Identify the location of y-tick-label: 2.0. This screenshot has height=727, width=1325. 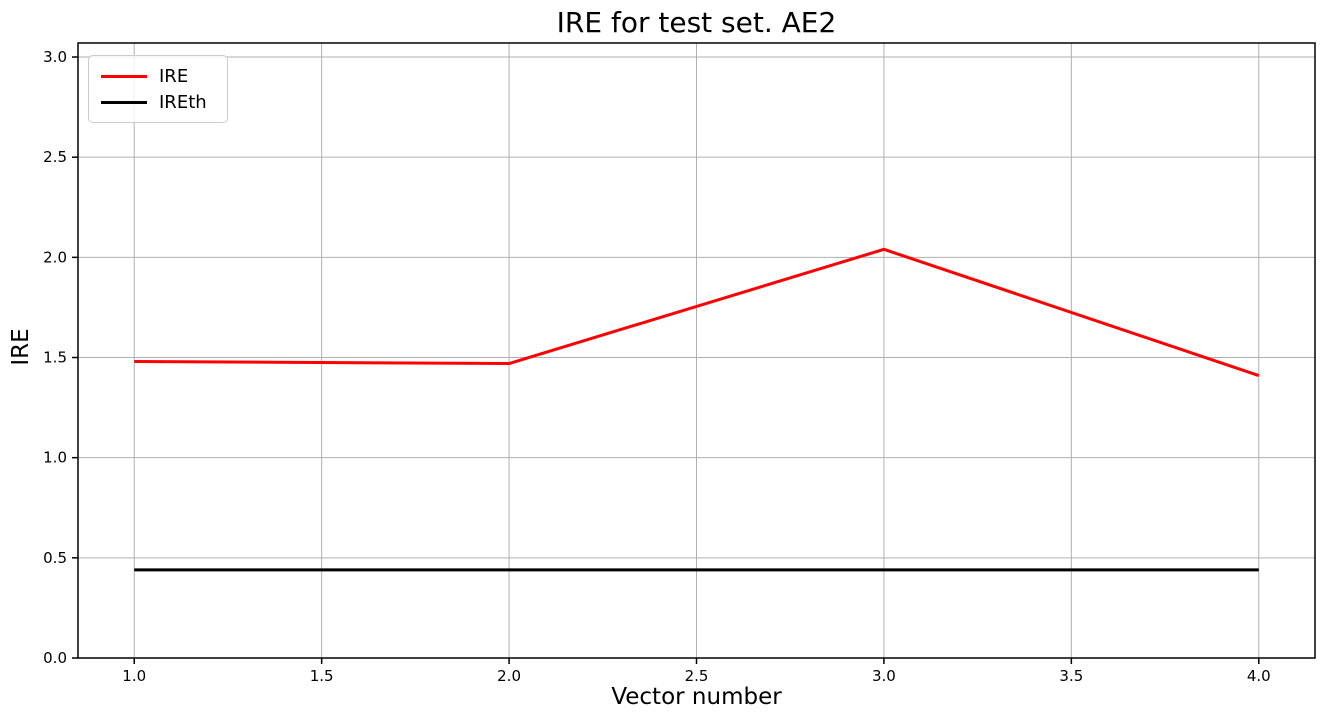
(55, 257).